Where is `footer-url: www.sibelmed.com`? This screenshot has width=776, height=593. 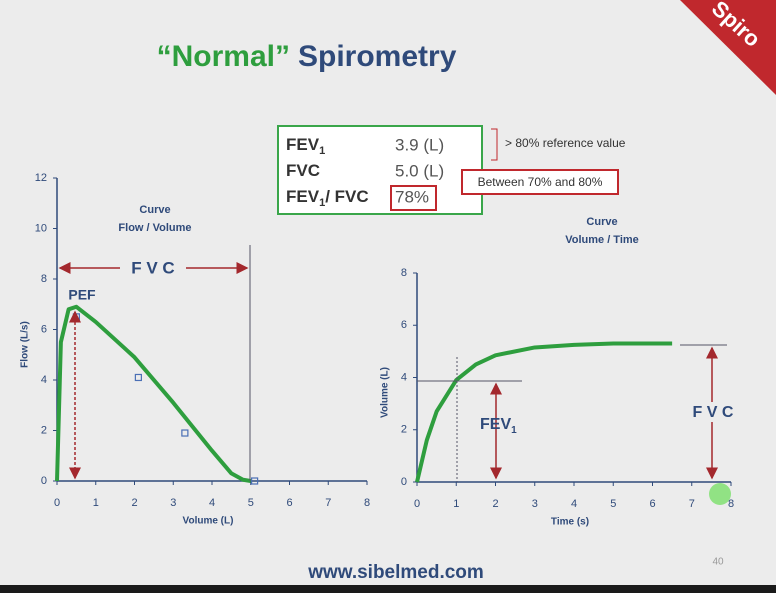
footer-url: www.sibelmed.com is located at coordinates (395, 572).